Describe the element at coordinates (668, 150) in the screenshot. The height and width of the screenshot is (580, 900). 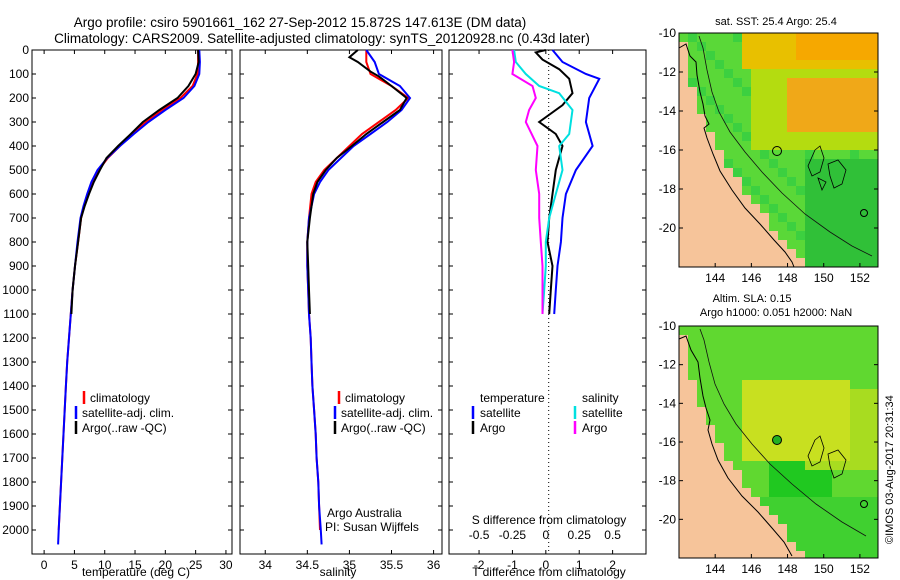
I see `map-y-tick-label: -16` at that location.